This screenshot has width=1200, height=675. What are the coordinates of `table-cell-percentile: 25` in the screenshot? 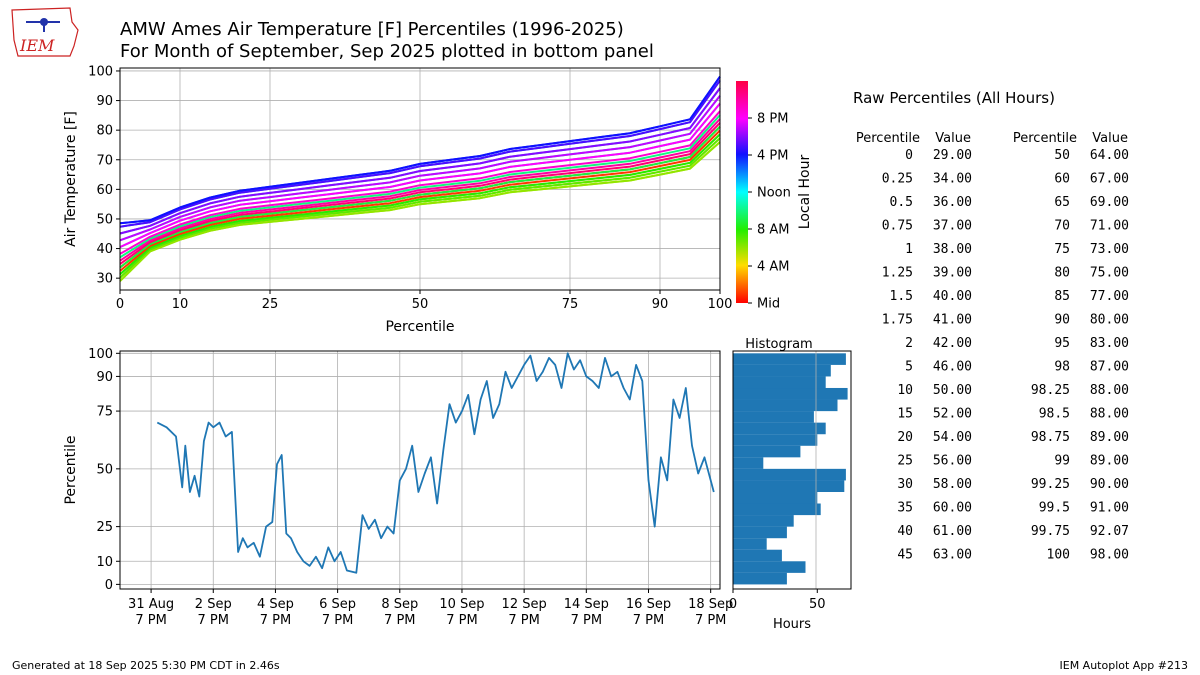 It's located at (905, 461).